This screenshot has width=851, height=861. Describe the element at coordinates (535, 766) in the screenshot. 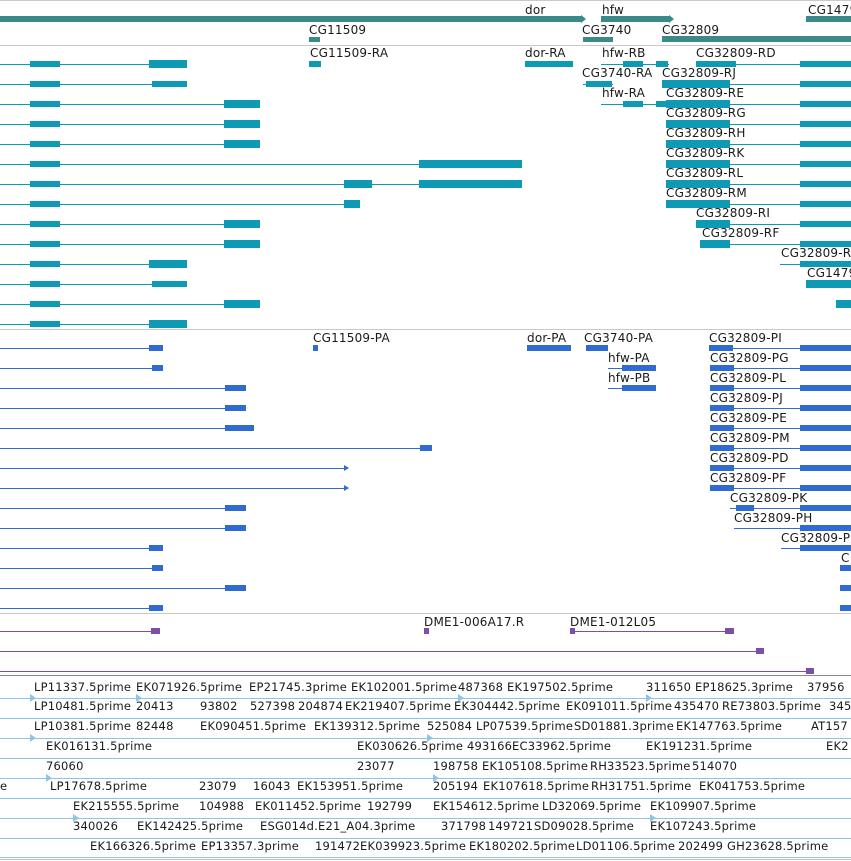

I see `est-label: EK105108.5prime` at that location.